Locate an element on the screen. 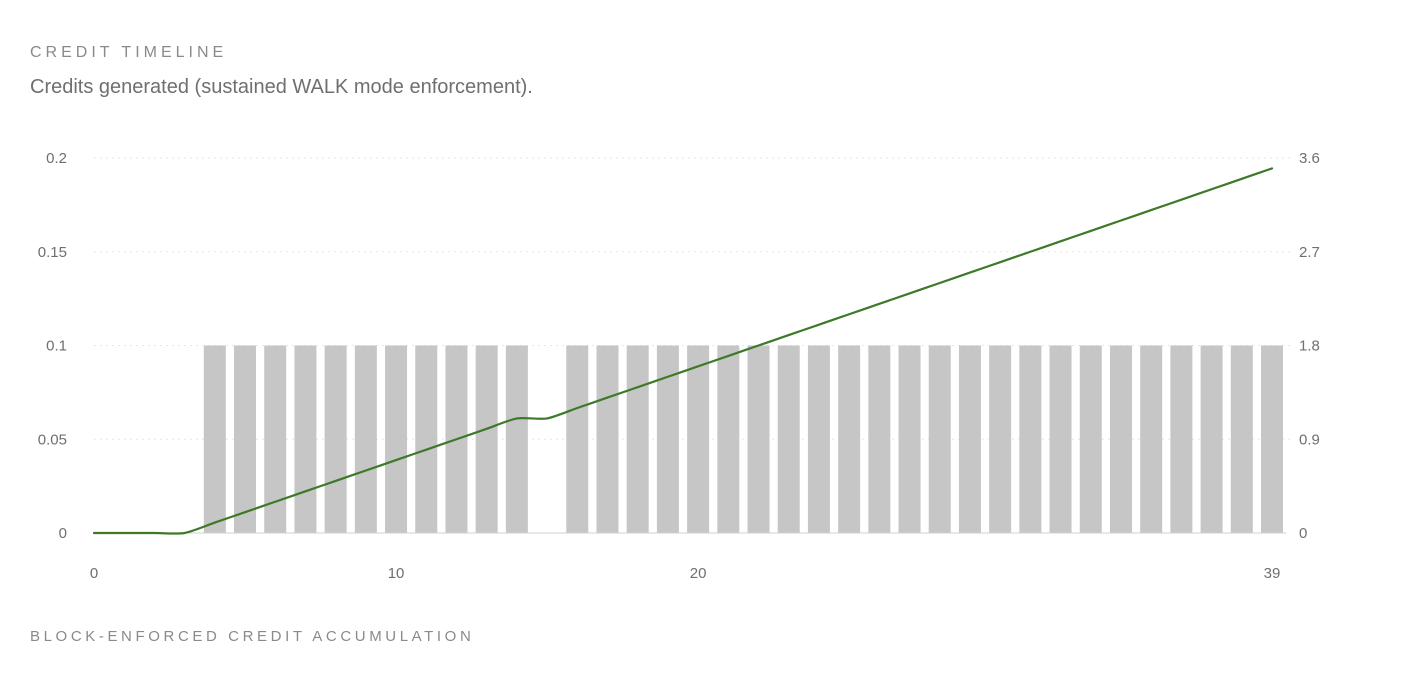 This screenshot has width=1406, height=688. chart-eyebrow-title: CREDIT TIMELINE is located at coordinates (129, 52).